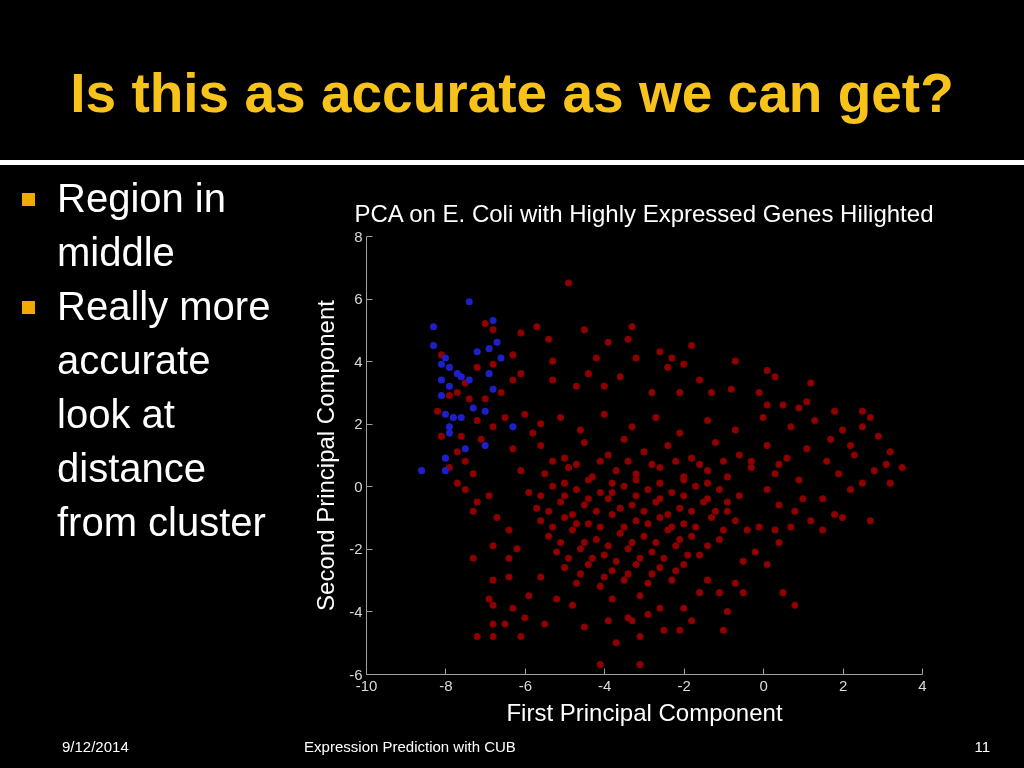 The width and height of the screenshot is (1024, 768). I want to click on x-tick-label: -2, so click(684, 685).